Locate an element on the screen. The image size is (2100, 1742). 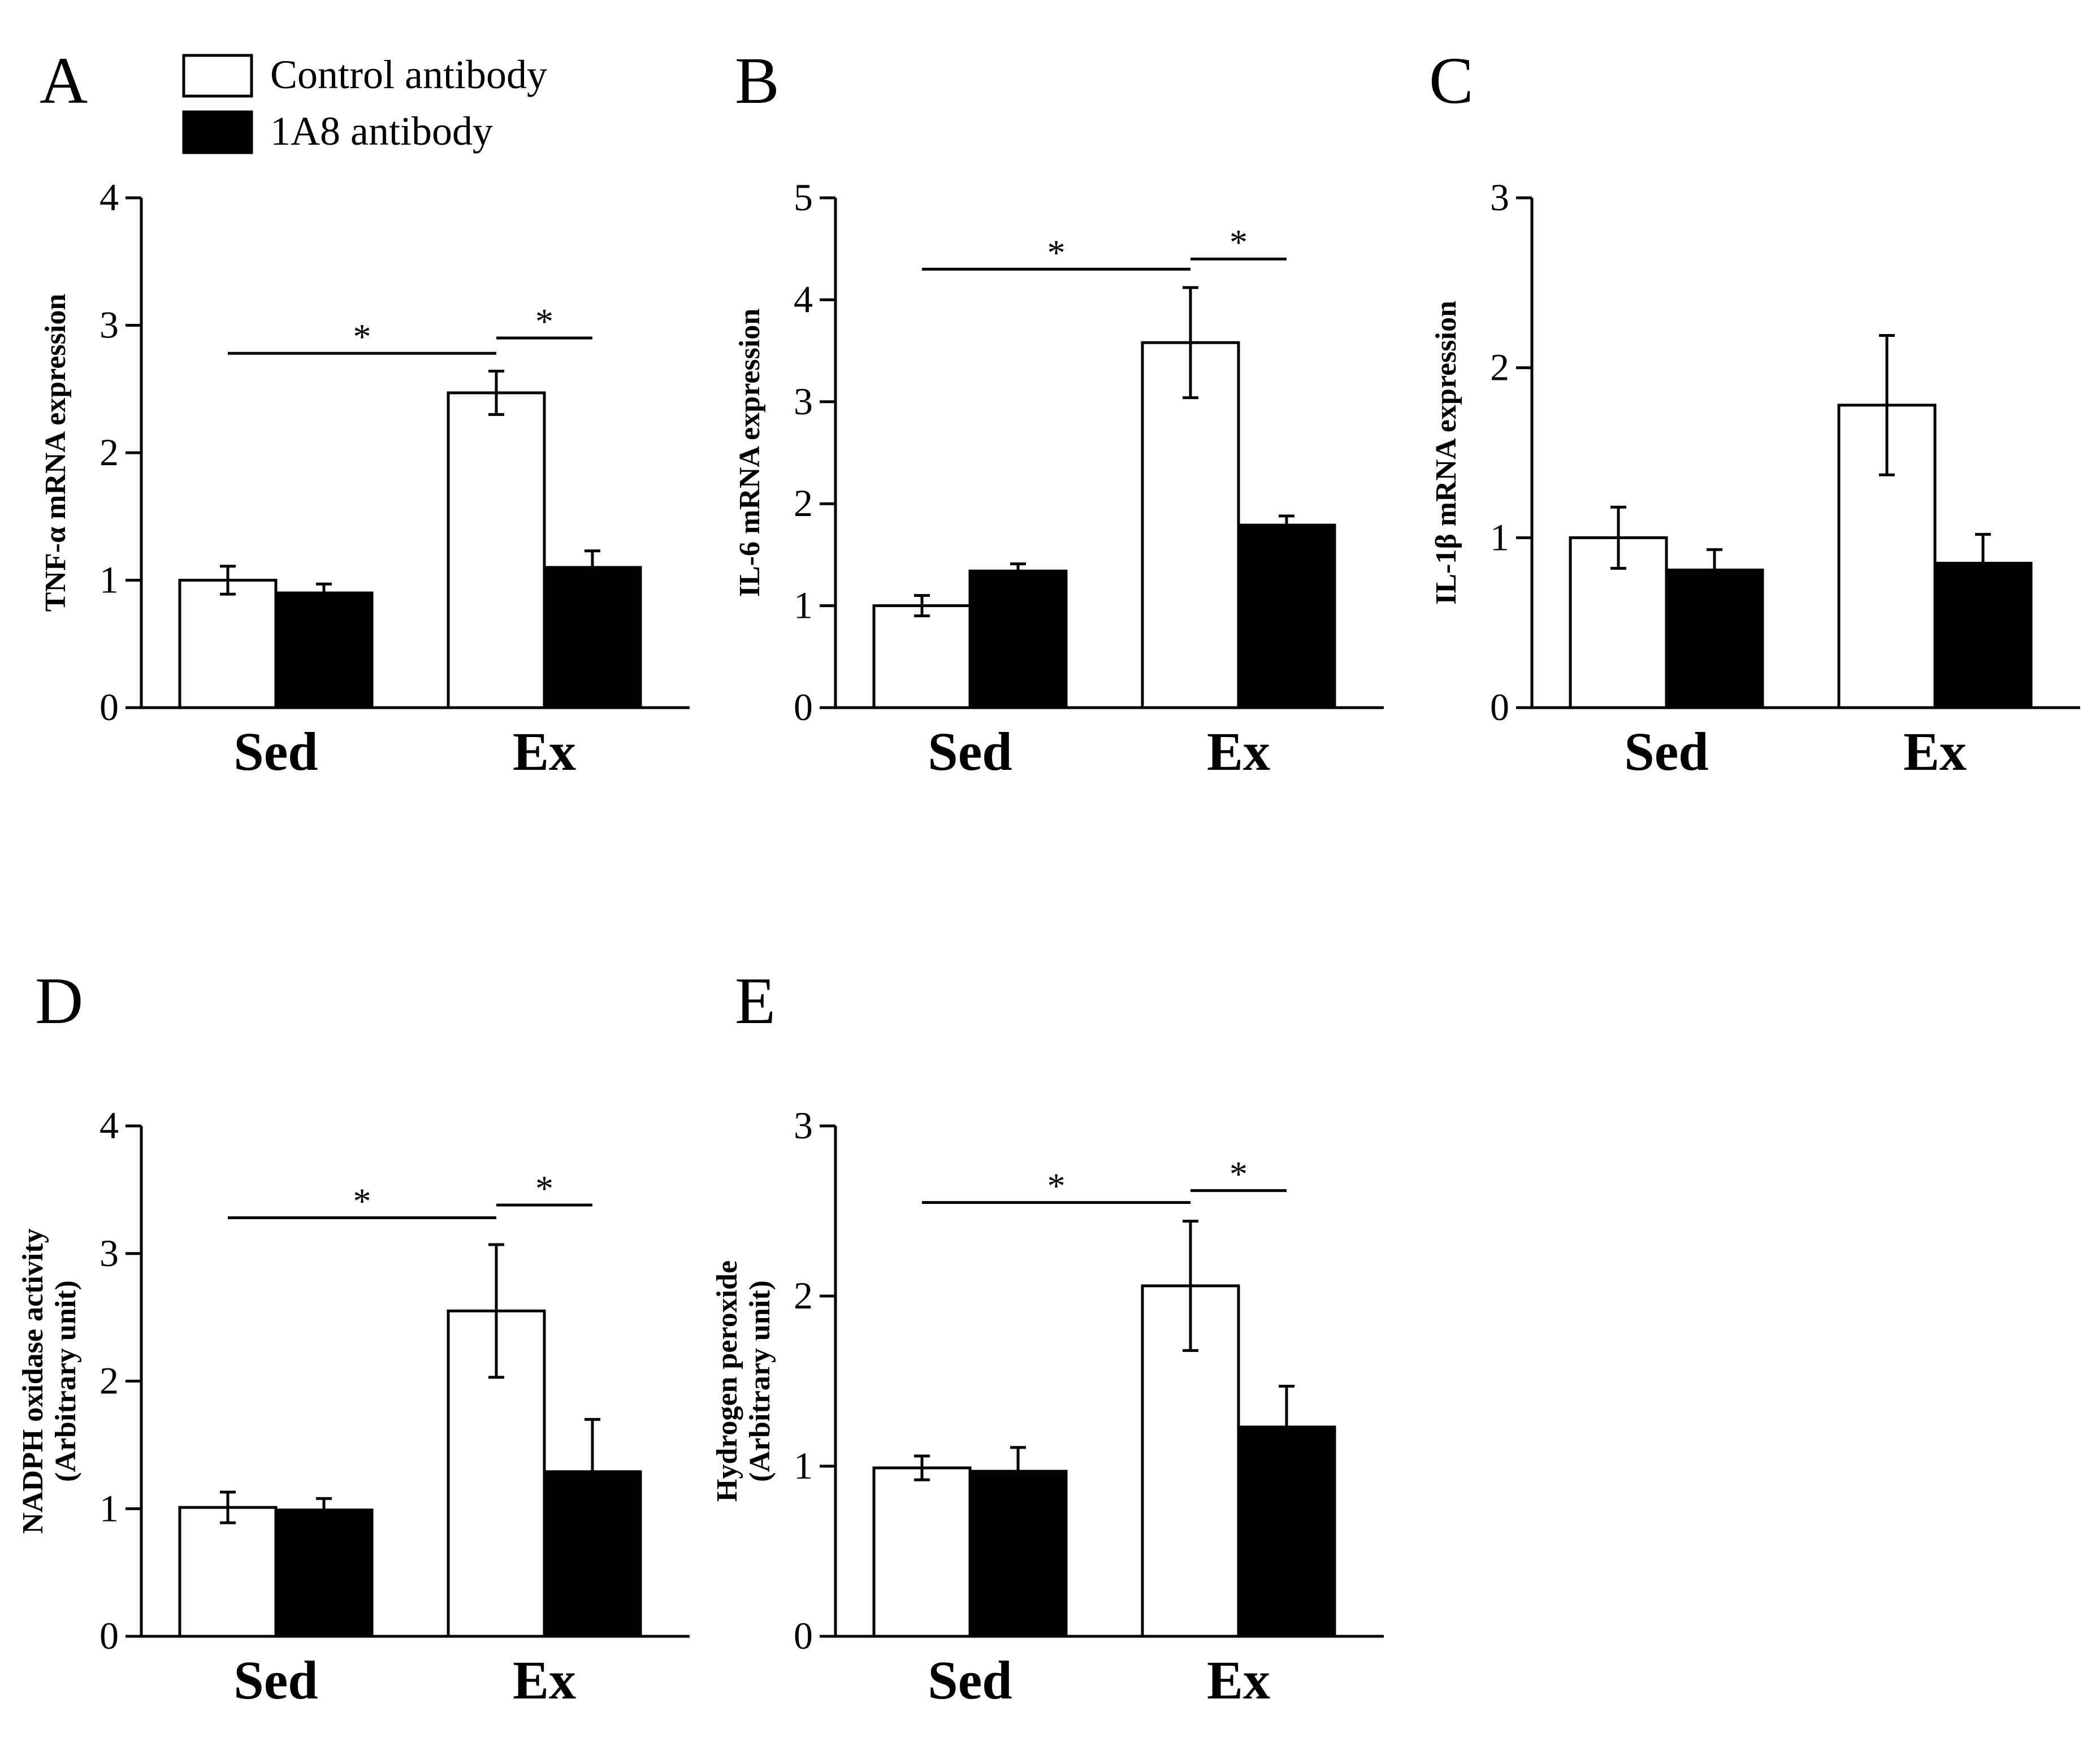
legend-label-1a8: 1A8 antibody is located at coordinates (381, 131).